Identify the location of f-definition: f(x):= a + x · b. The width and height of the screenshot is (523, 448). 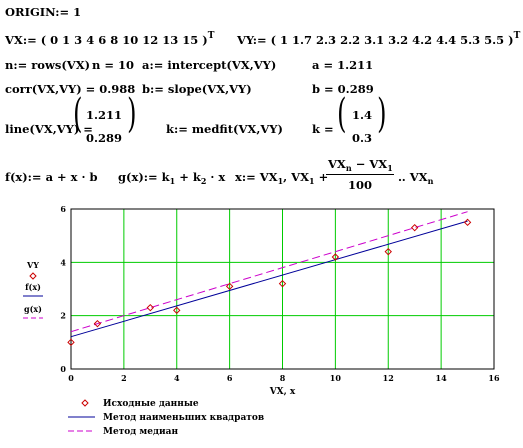
(51, 177).